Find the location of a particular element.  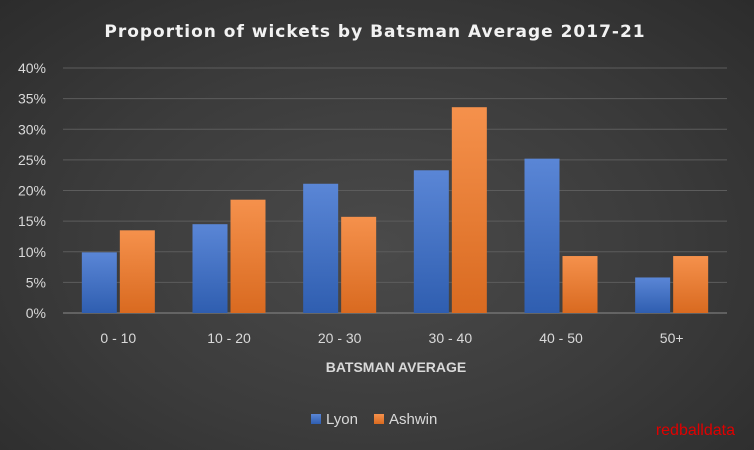

x-axis-ticks: 0 - 10 10 - 20 20 - 30 30 - 40 40 - 50 50+ is located at coordinates (391, 338).